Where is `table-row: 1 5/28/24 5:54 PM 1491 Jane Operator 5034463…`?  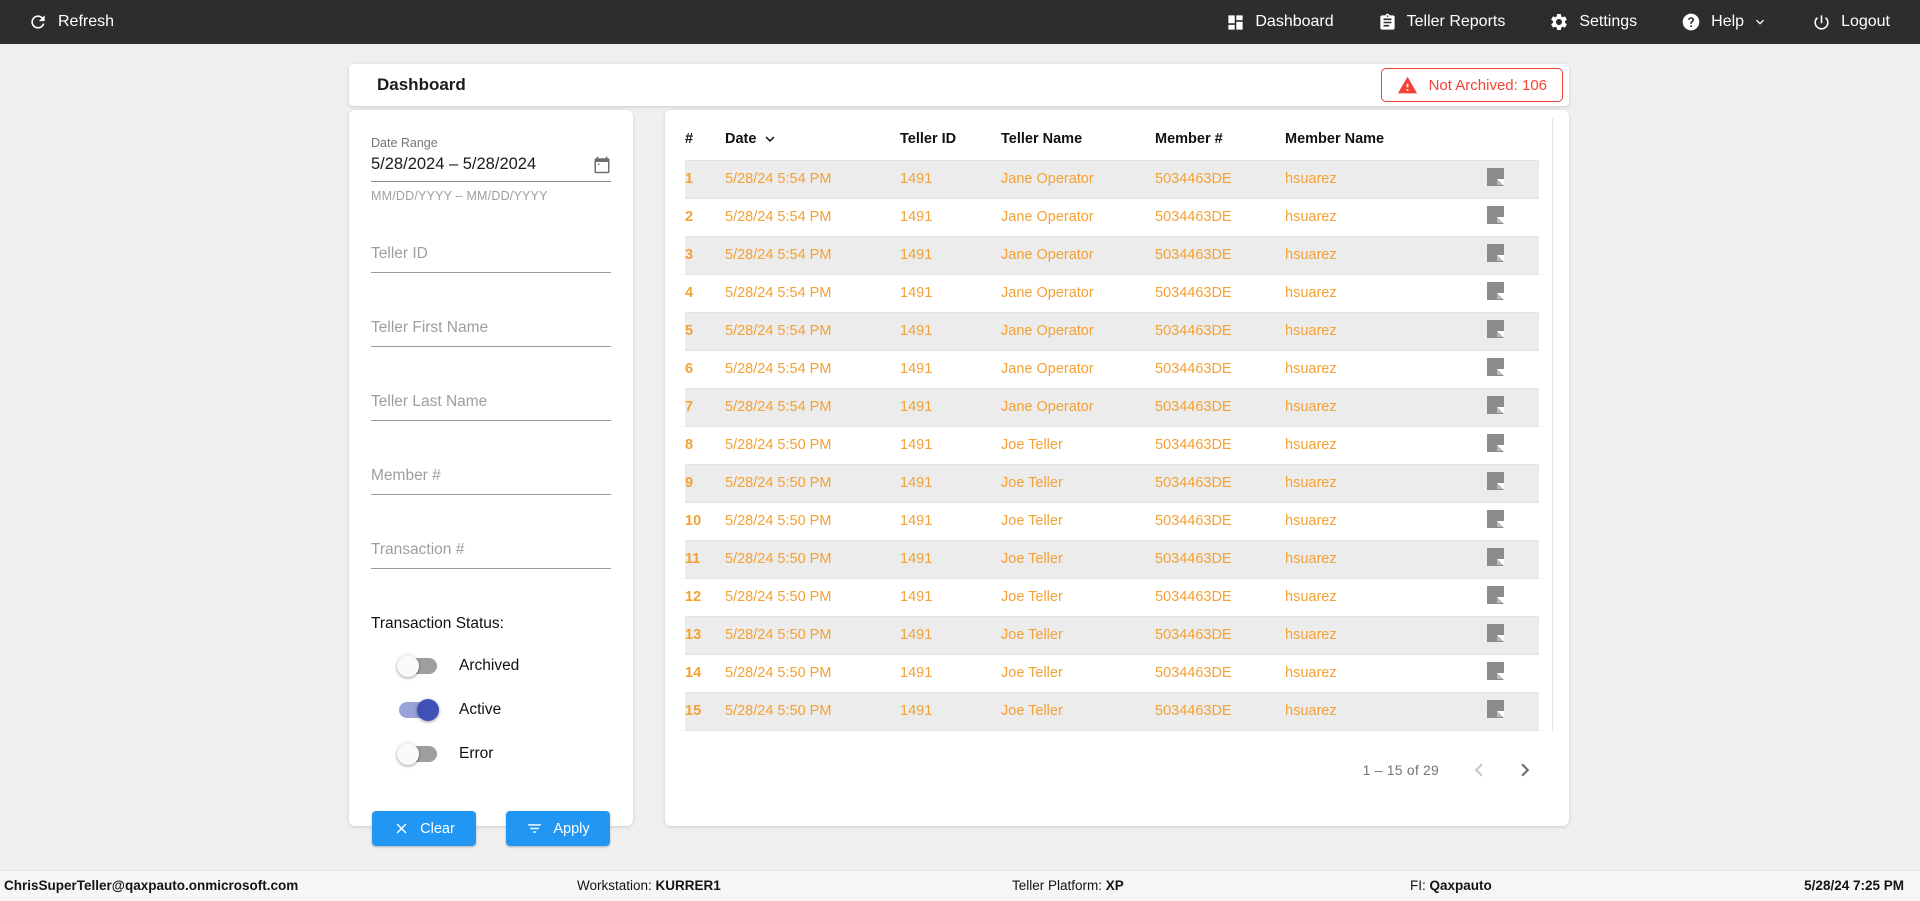 table-row: 1 5/28/24 5:54 PM 1491 Jane Operator 5034463… is located at coordinates (1112, 179).